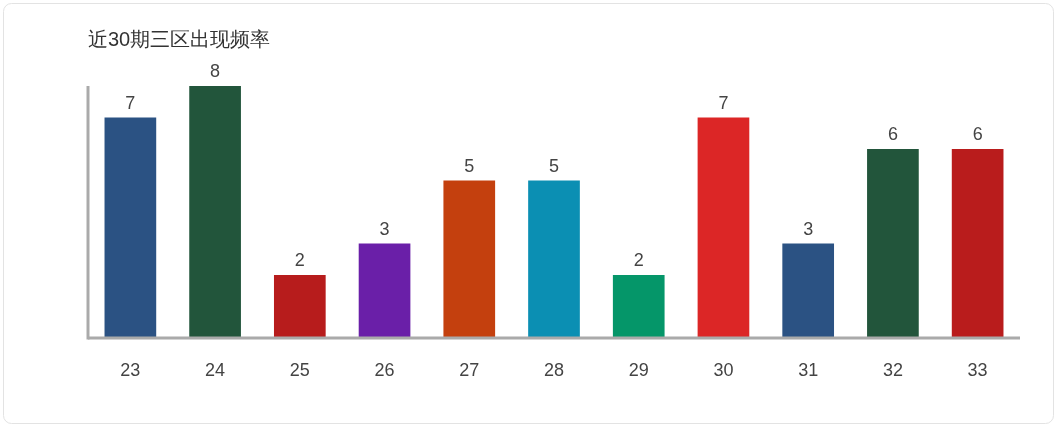 This screenshot has height=437, width=1057. Describe the element at coordinates (808, 370) in the screenshot. I see `x-tick-label: 31` at that location.